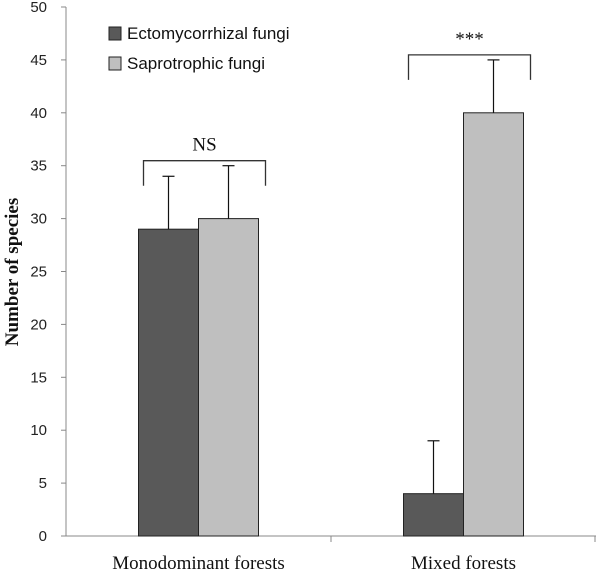 The image size is (596, 571). What do you see at coordinates (38, 377) in the screenshot?
I see `y-tick-label: 15` at bounding box center [38, 377].